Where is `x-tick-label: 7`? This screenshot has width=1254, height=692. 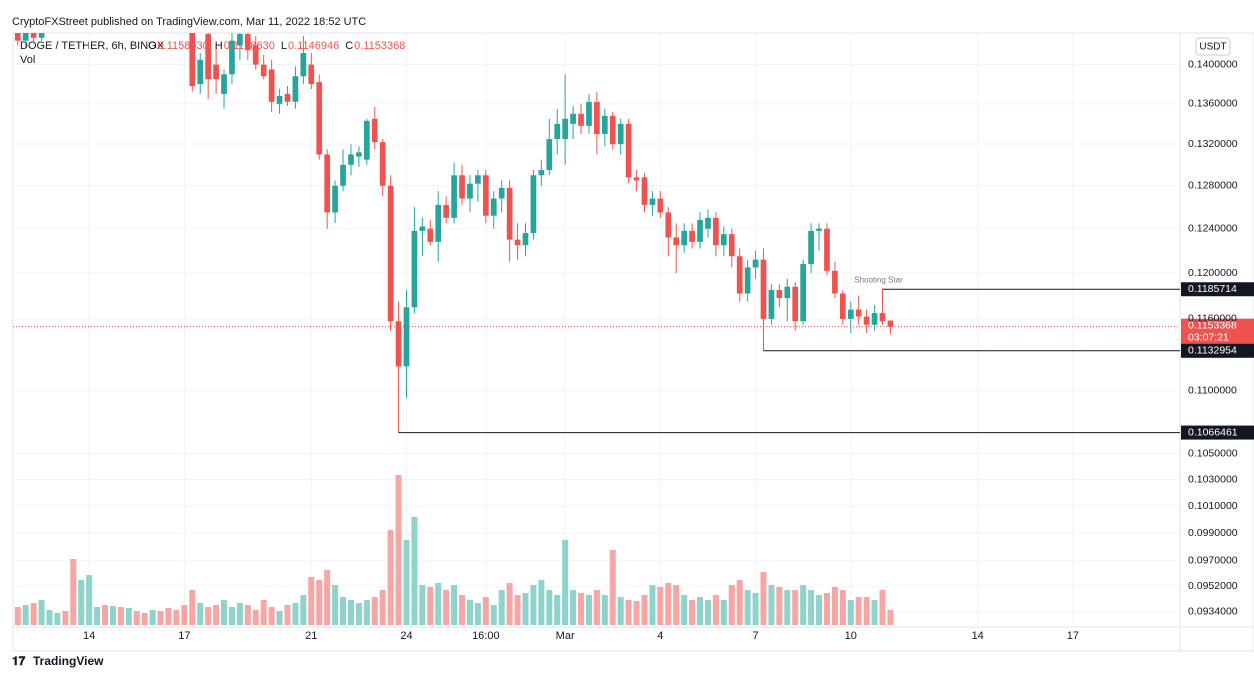
x-tick-label: 7 is located at coordinates (756, 636).